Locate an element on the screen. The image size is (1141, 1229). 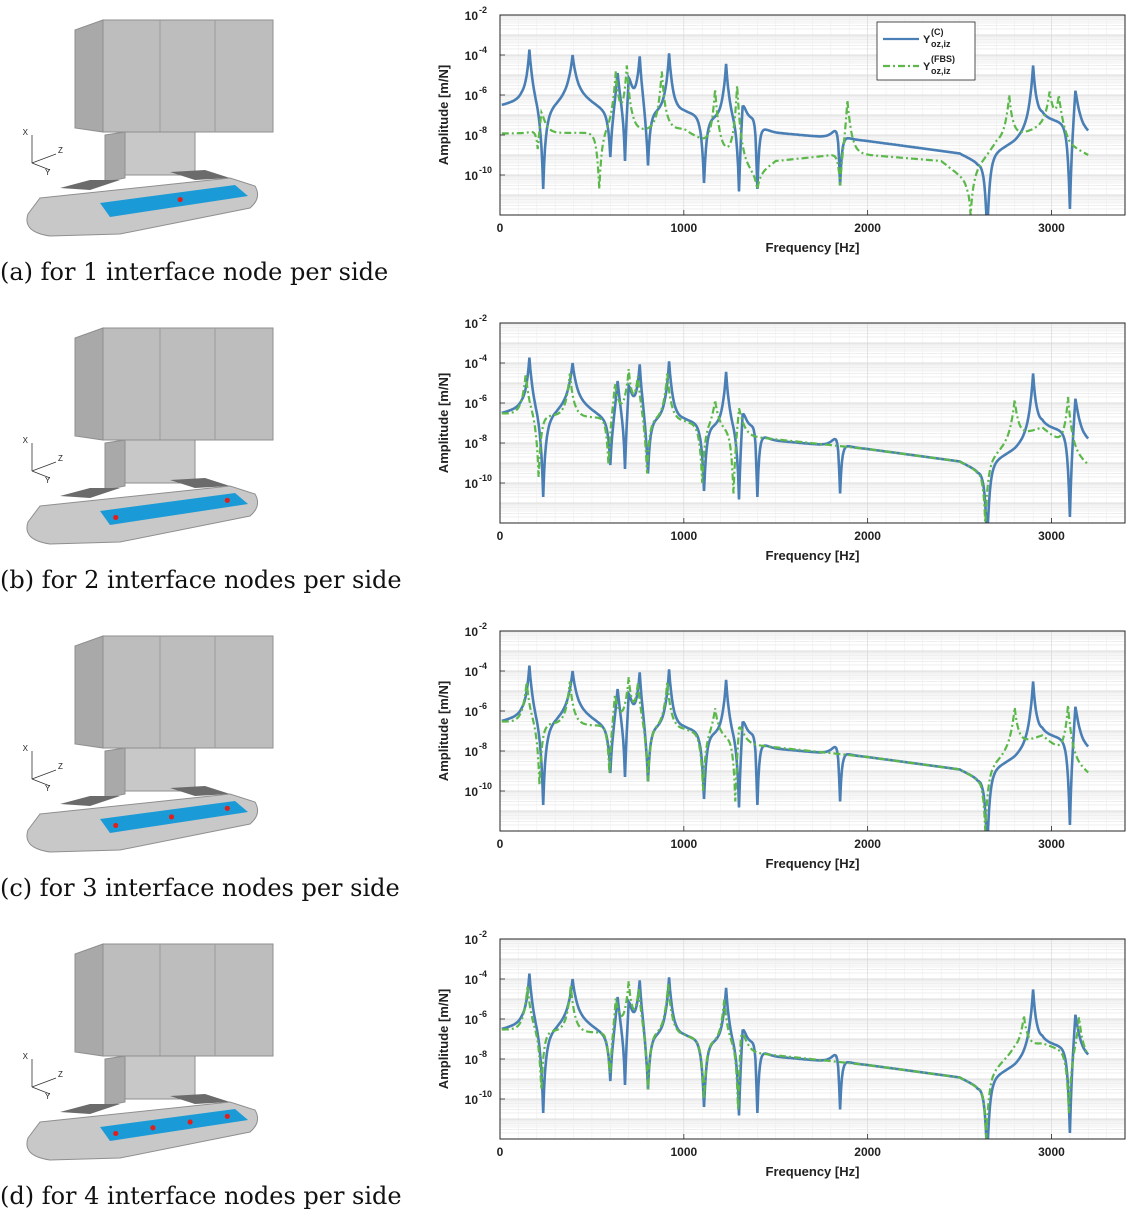
panel-caption: (d) for 4 interface nodes per side is located at coordinates (201, 1196).